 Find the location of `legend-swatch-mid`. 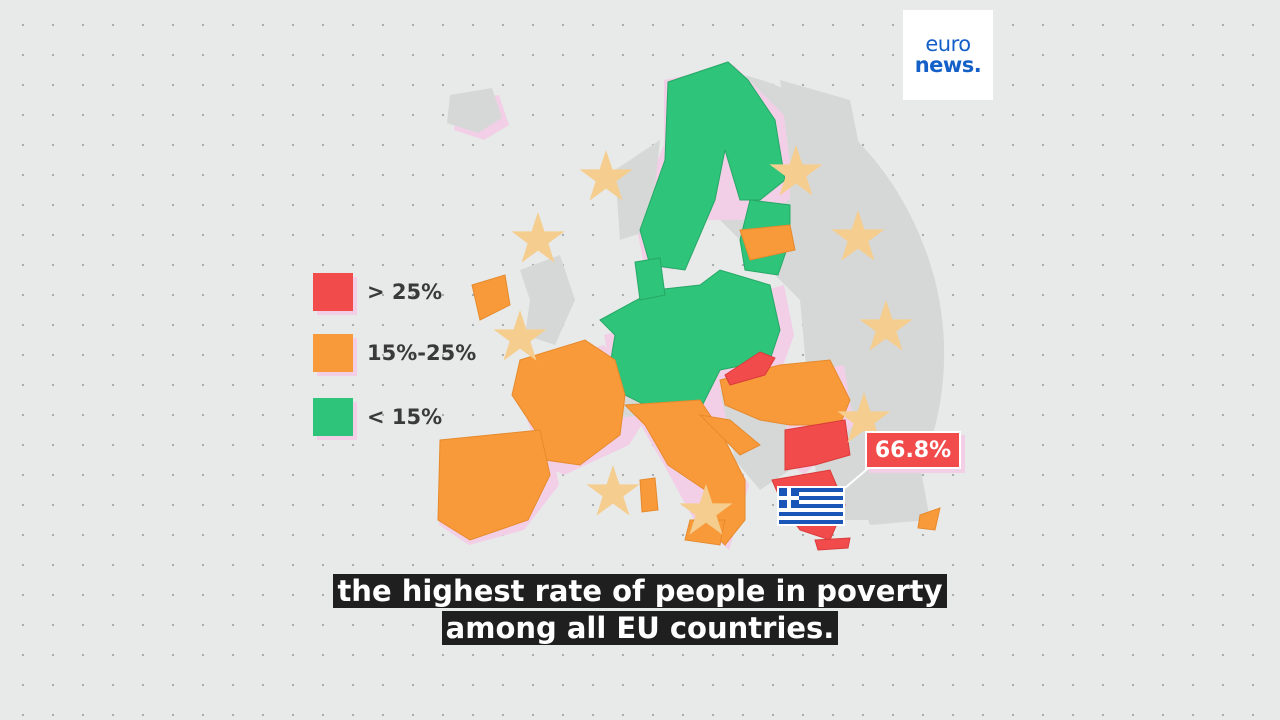

legend-swatch-mid is located at coordinates (333, 353).